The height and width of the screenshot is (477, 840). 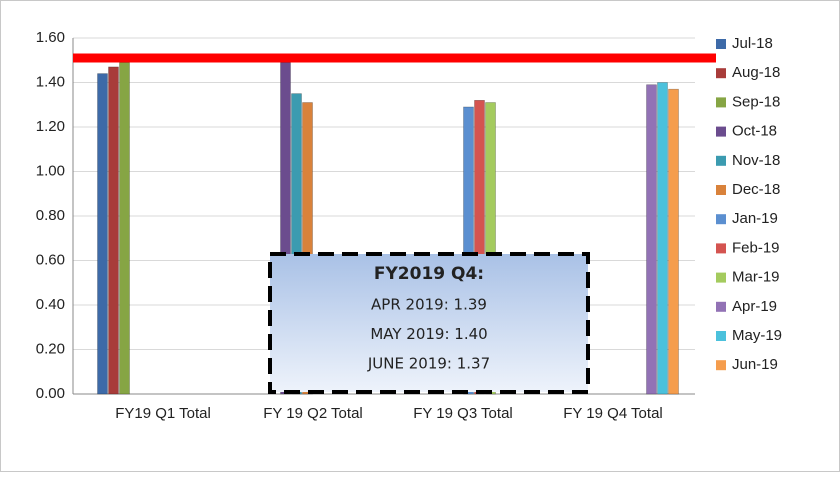 What do you see at coordinates (50, 348) in the screenshot?
I see `y-tick-label: 0.20` at bounding box center [50, 348].